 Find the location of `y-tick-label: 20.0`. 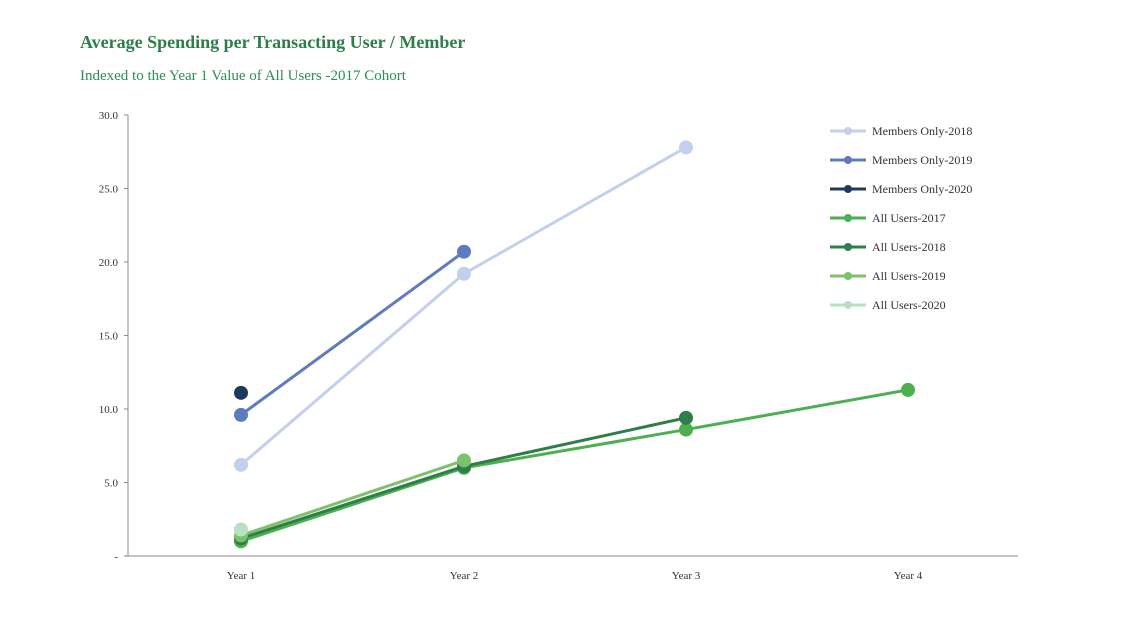

y-tick-label: 20.0 is located at coordinates (109, 263).